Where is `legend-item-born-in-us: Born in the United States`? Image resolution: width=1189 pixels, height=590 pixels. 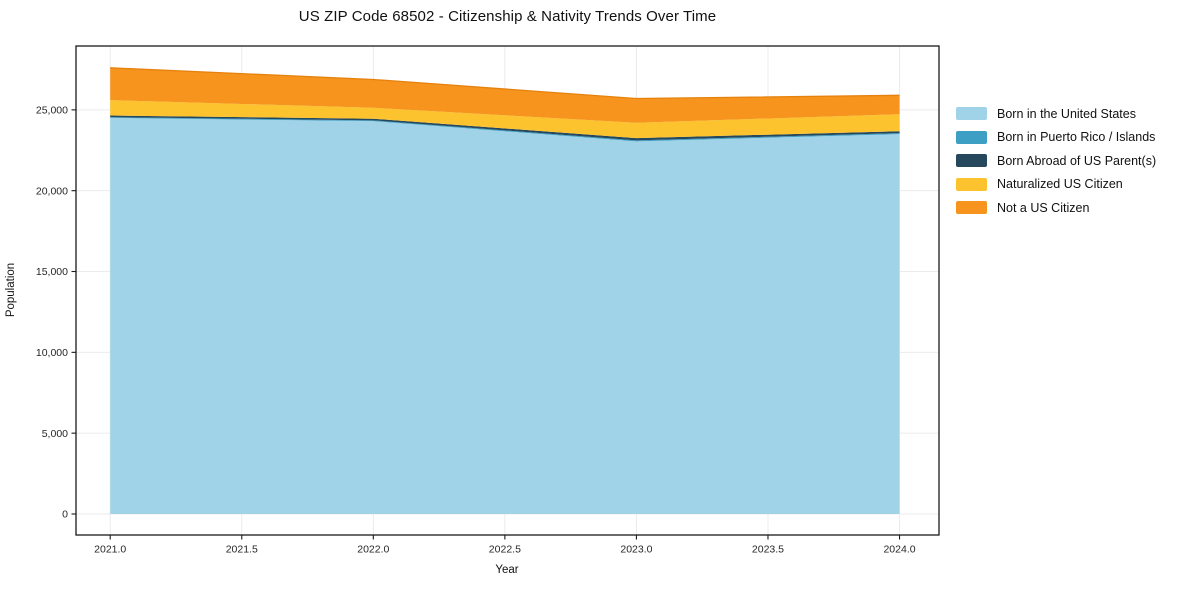
legend-item-born-in-us: Born in the United States is located at coordinates (1056, 114).